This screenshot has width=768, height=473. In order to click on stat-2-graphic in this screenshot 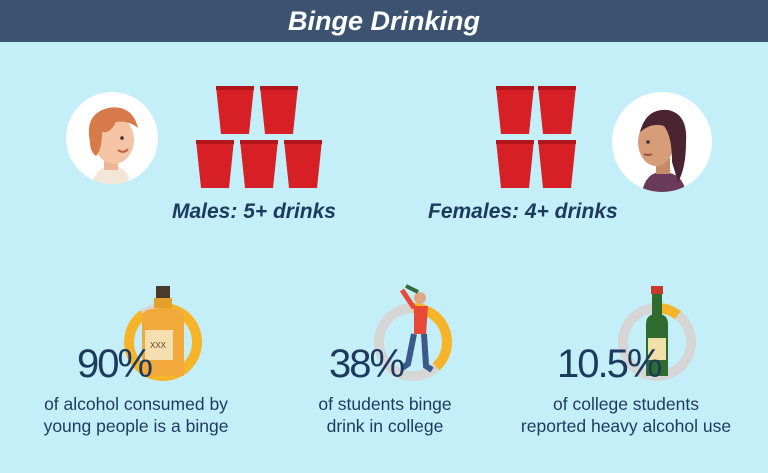, I will do `click(413, 332)`.